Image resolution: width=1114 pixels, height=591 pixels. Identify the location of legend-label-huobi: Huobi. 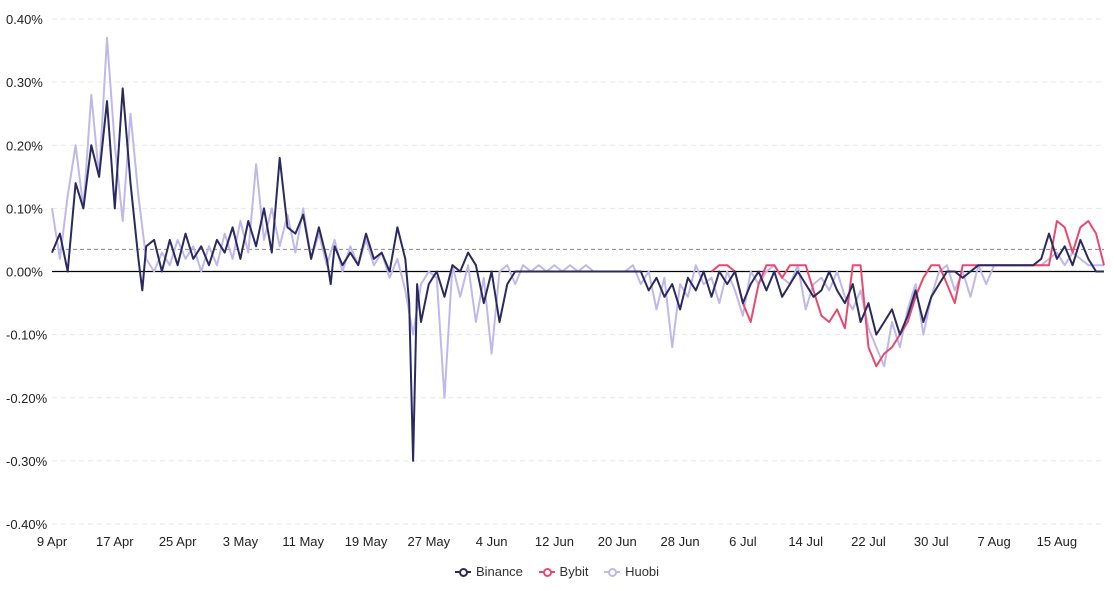
(642, 571).